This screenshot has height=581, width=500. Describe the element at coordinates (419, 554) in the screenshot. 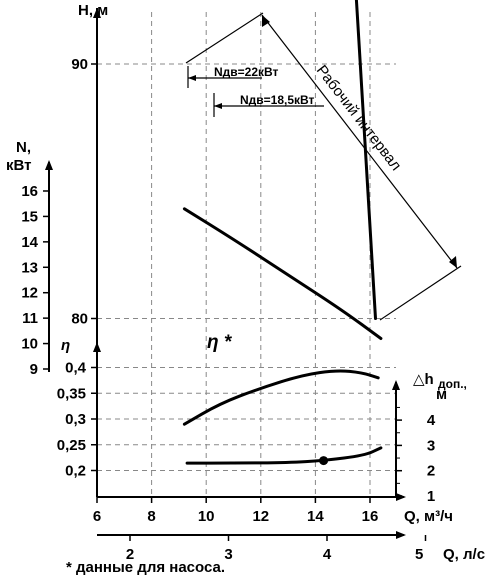

I see `q-ls-tick-label: 5` at that location.